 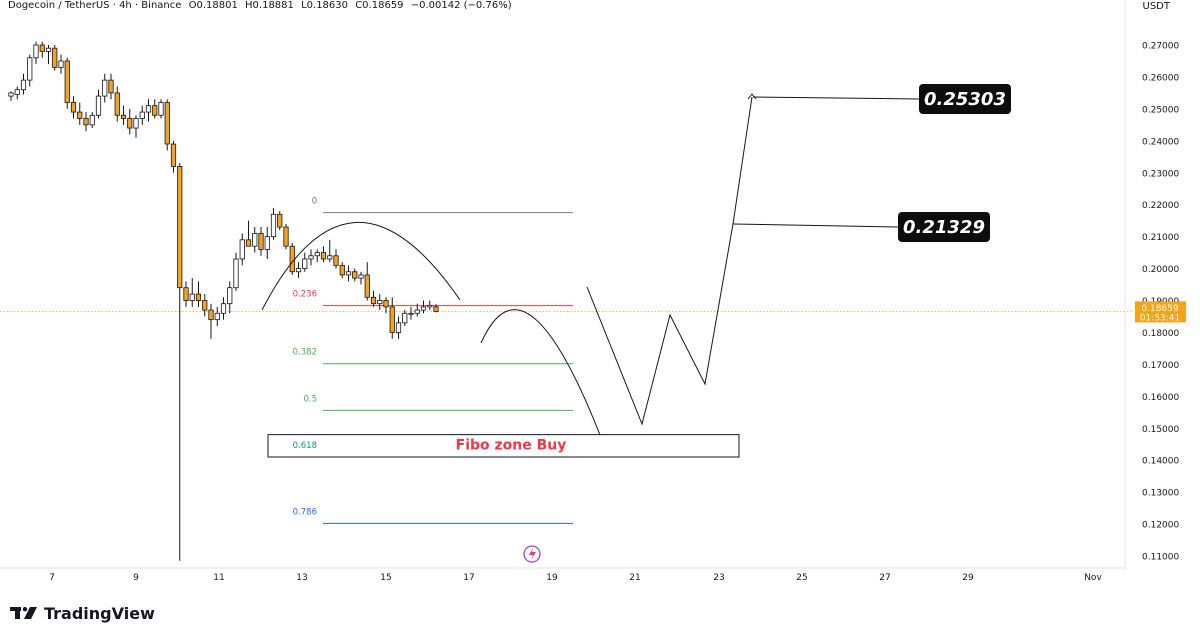 I want to click on y-tick-label: 0.18000, so click(x=1160, y=334).